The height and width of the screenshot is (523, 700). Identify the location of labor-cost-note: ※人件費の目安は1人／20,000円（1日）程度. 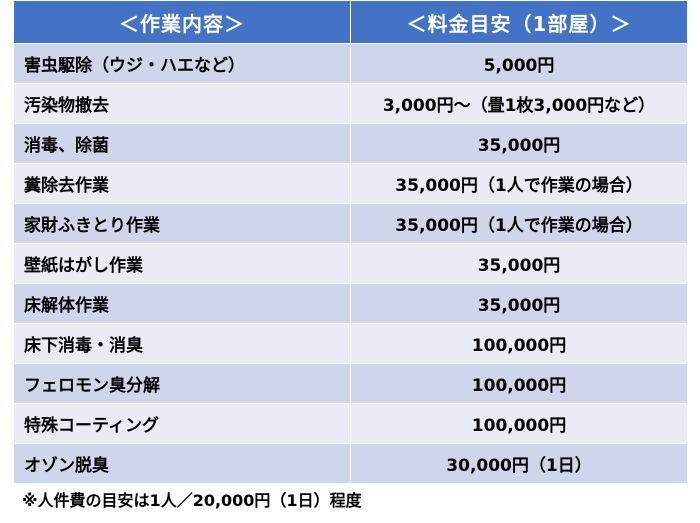
(192, 500).